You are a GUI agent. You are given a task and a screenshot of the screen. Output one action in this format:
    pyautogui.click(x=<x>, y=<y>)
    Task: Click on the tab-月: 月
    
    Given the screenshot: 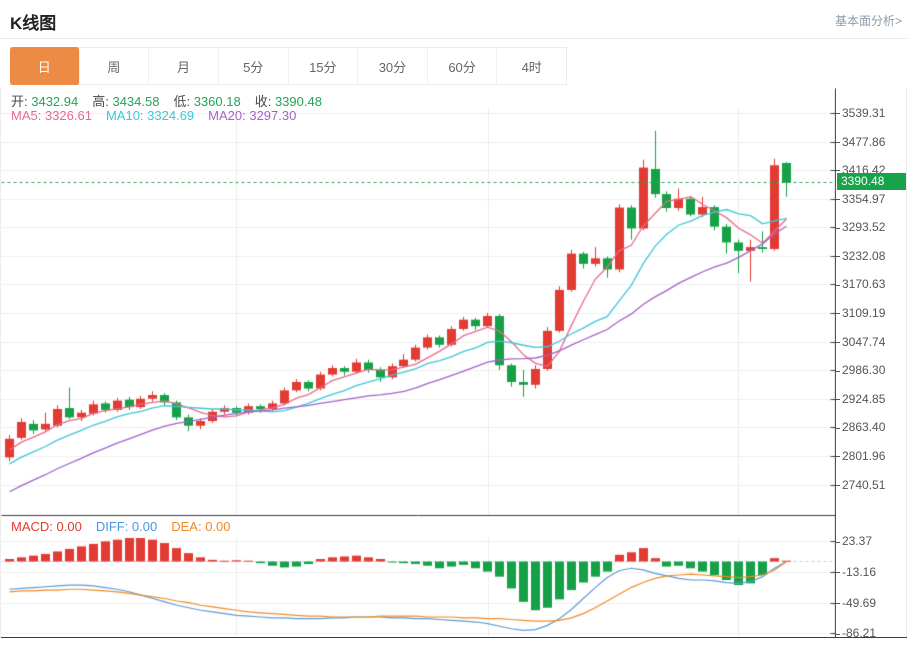 What is the action you would take?
    pyautogui.click(x=184, y=66)
    